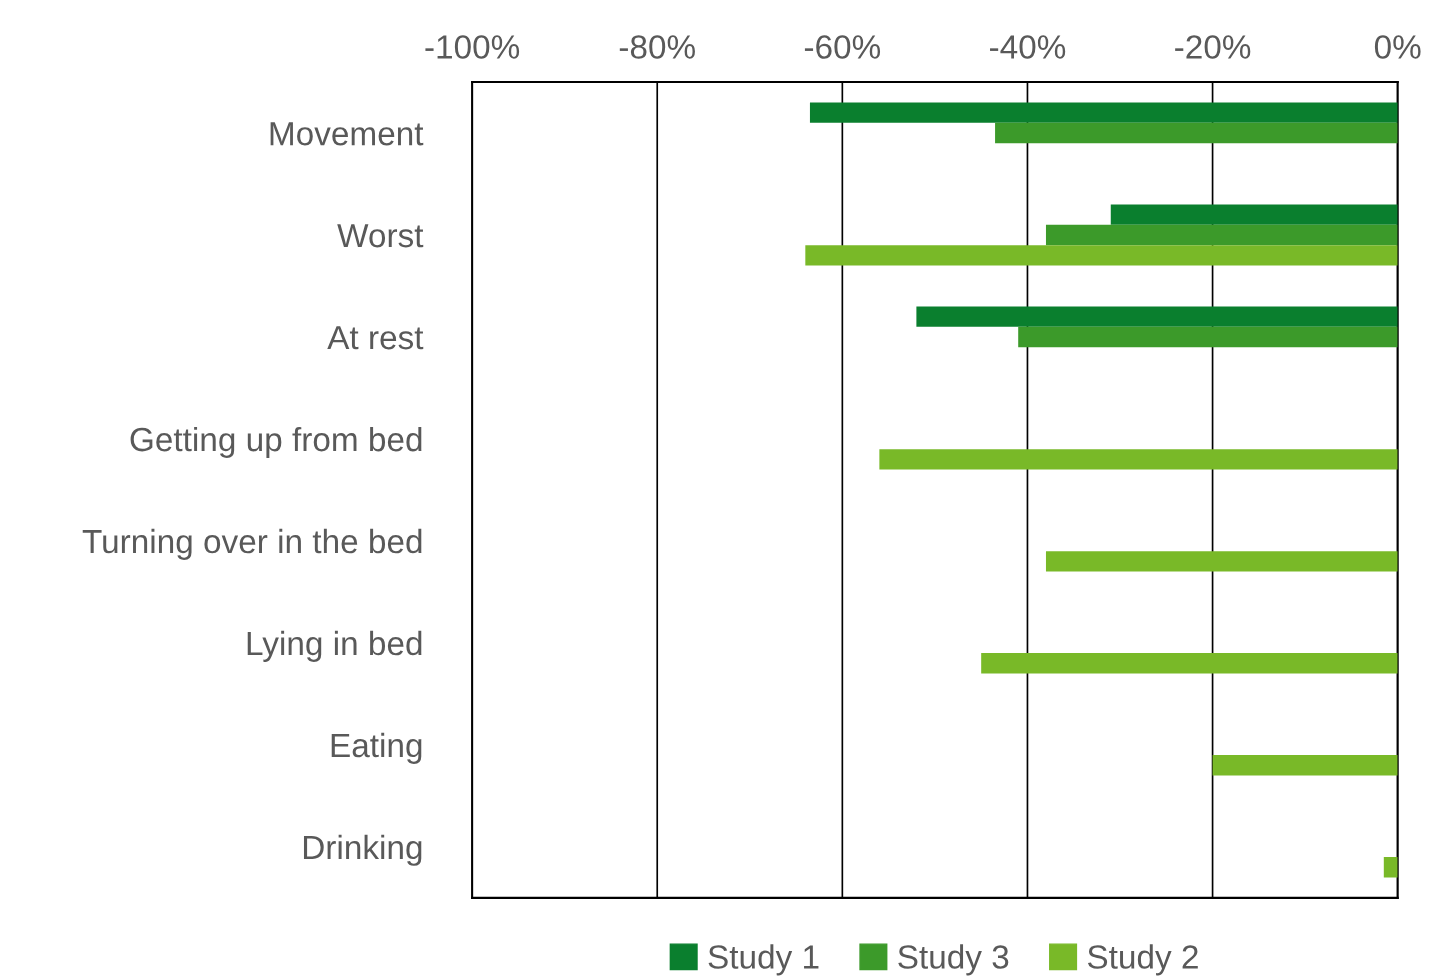  I want to click on y-tick-label: At rest, so click(375, 338).